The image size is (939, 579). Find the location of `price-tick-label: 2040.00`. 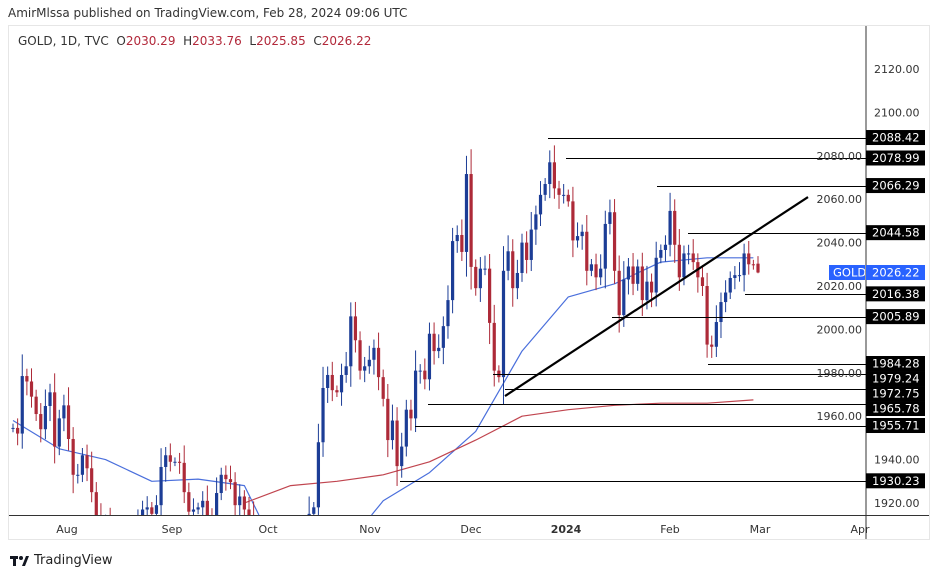

price-tick-label: 2040.00 is located at coordinates (840, 243).